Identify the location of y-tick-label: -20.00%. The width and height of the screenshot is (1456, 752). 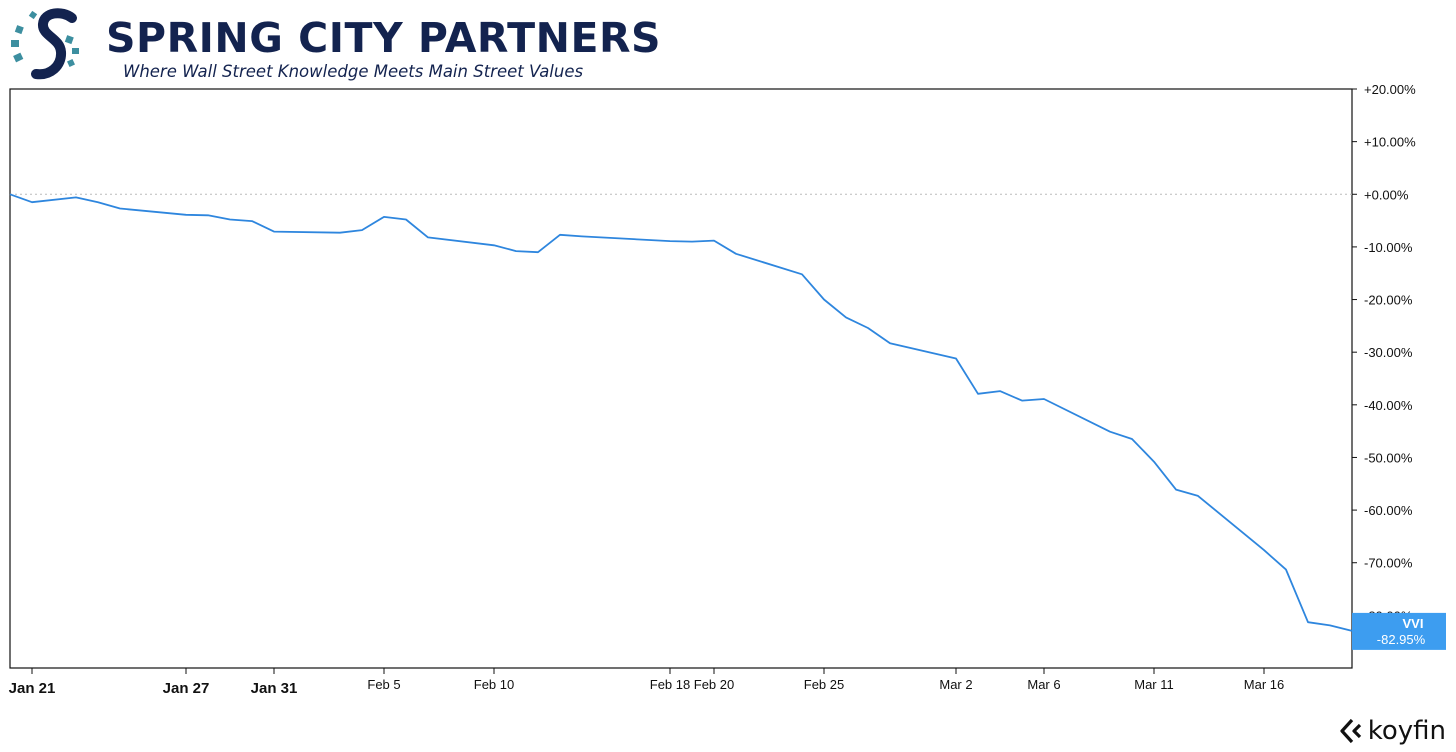
(1388, 300).